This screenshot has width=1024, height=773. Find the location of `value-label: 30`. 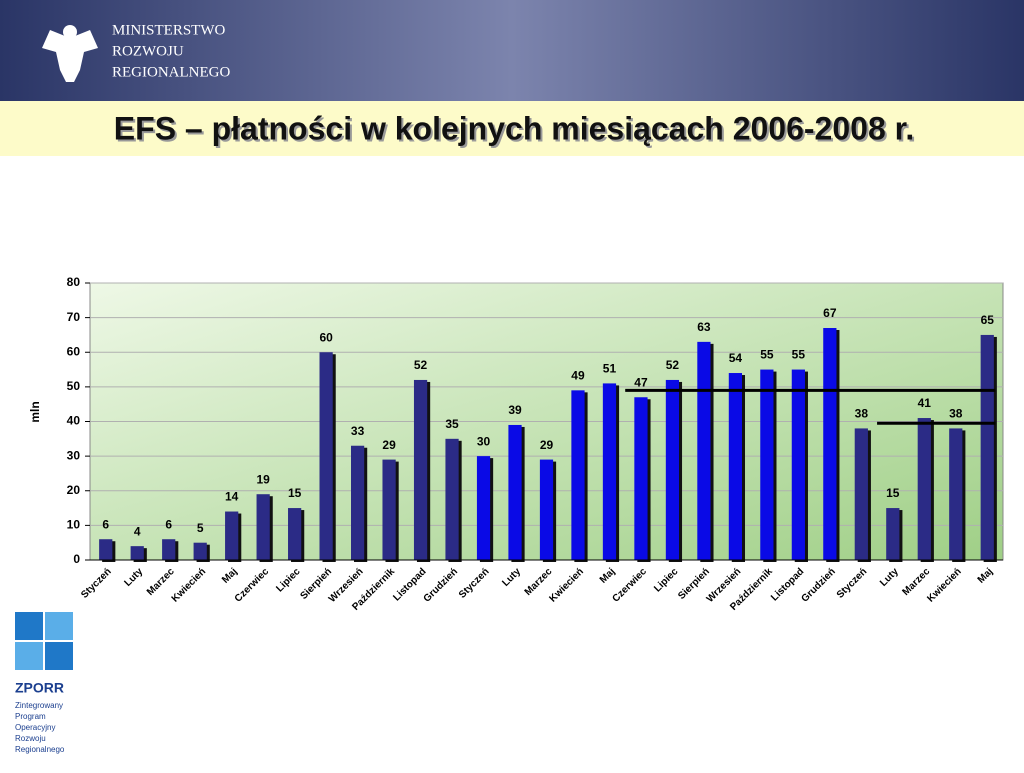

value-label: 30 is located at coordinates (484, 441).